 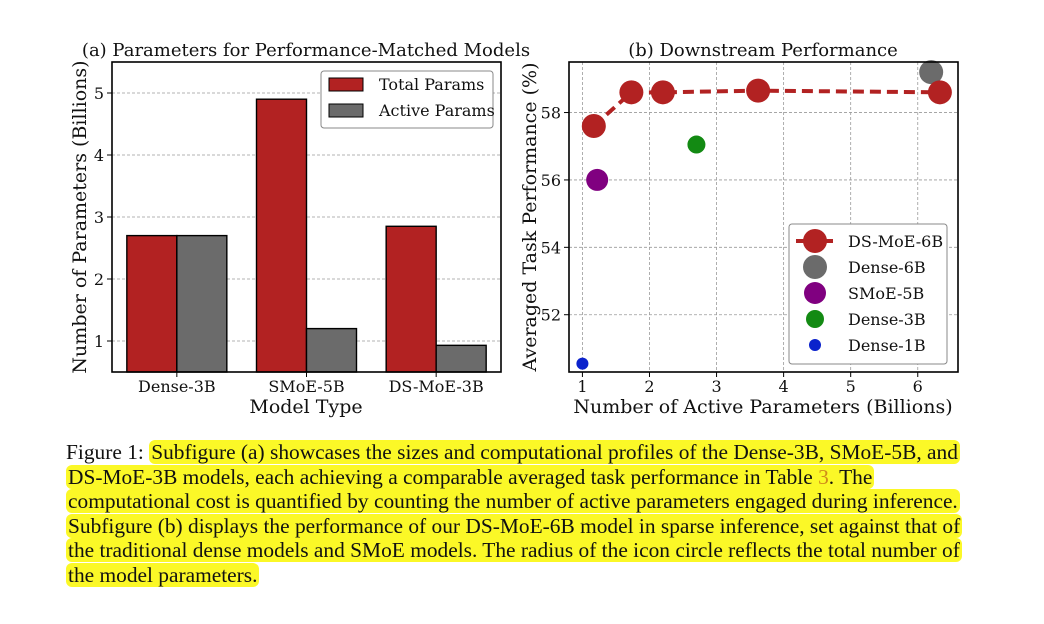 What do you see at coordinates (851, 386) in the screenshot?
I see `xtick-label-5: 5` at bounding box center [851, 386].